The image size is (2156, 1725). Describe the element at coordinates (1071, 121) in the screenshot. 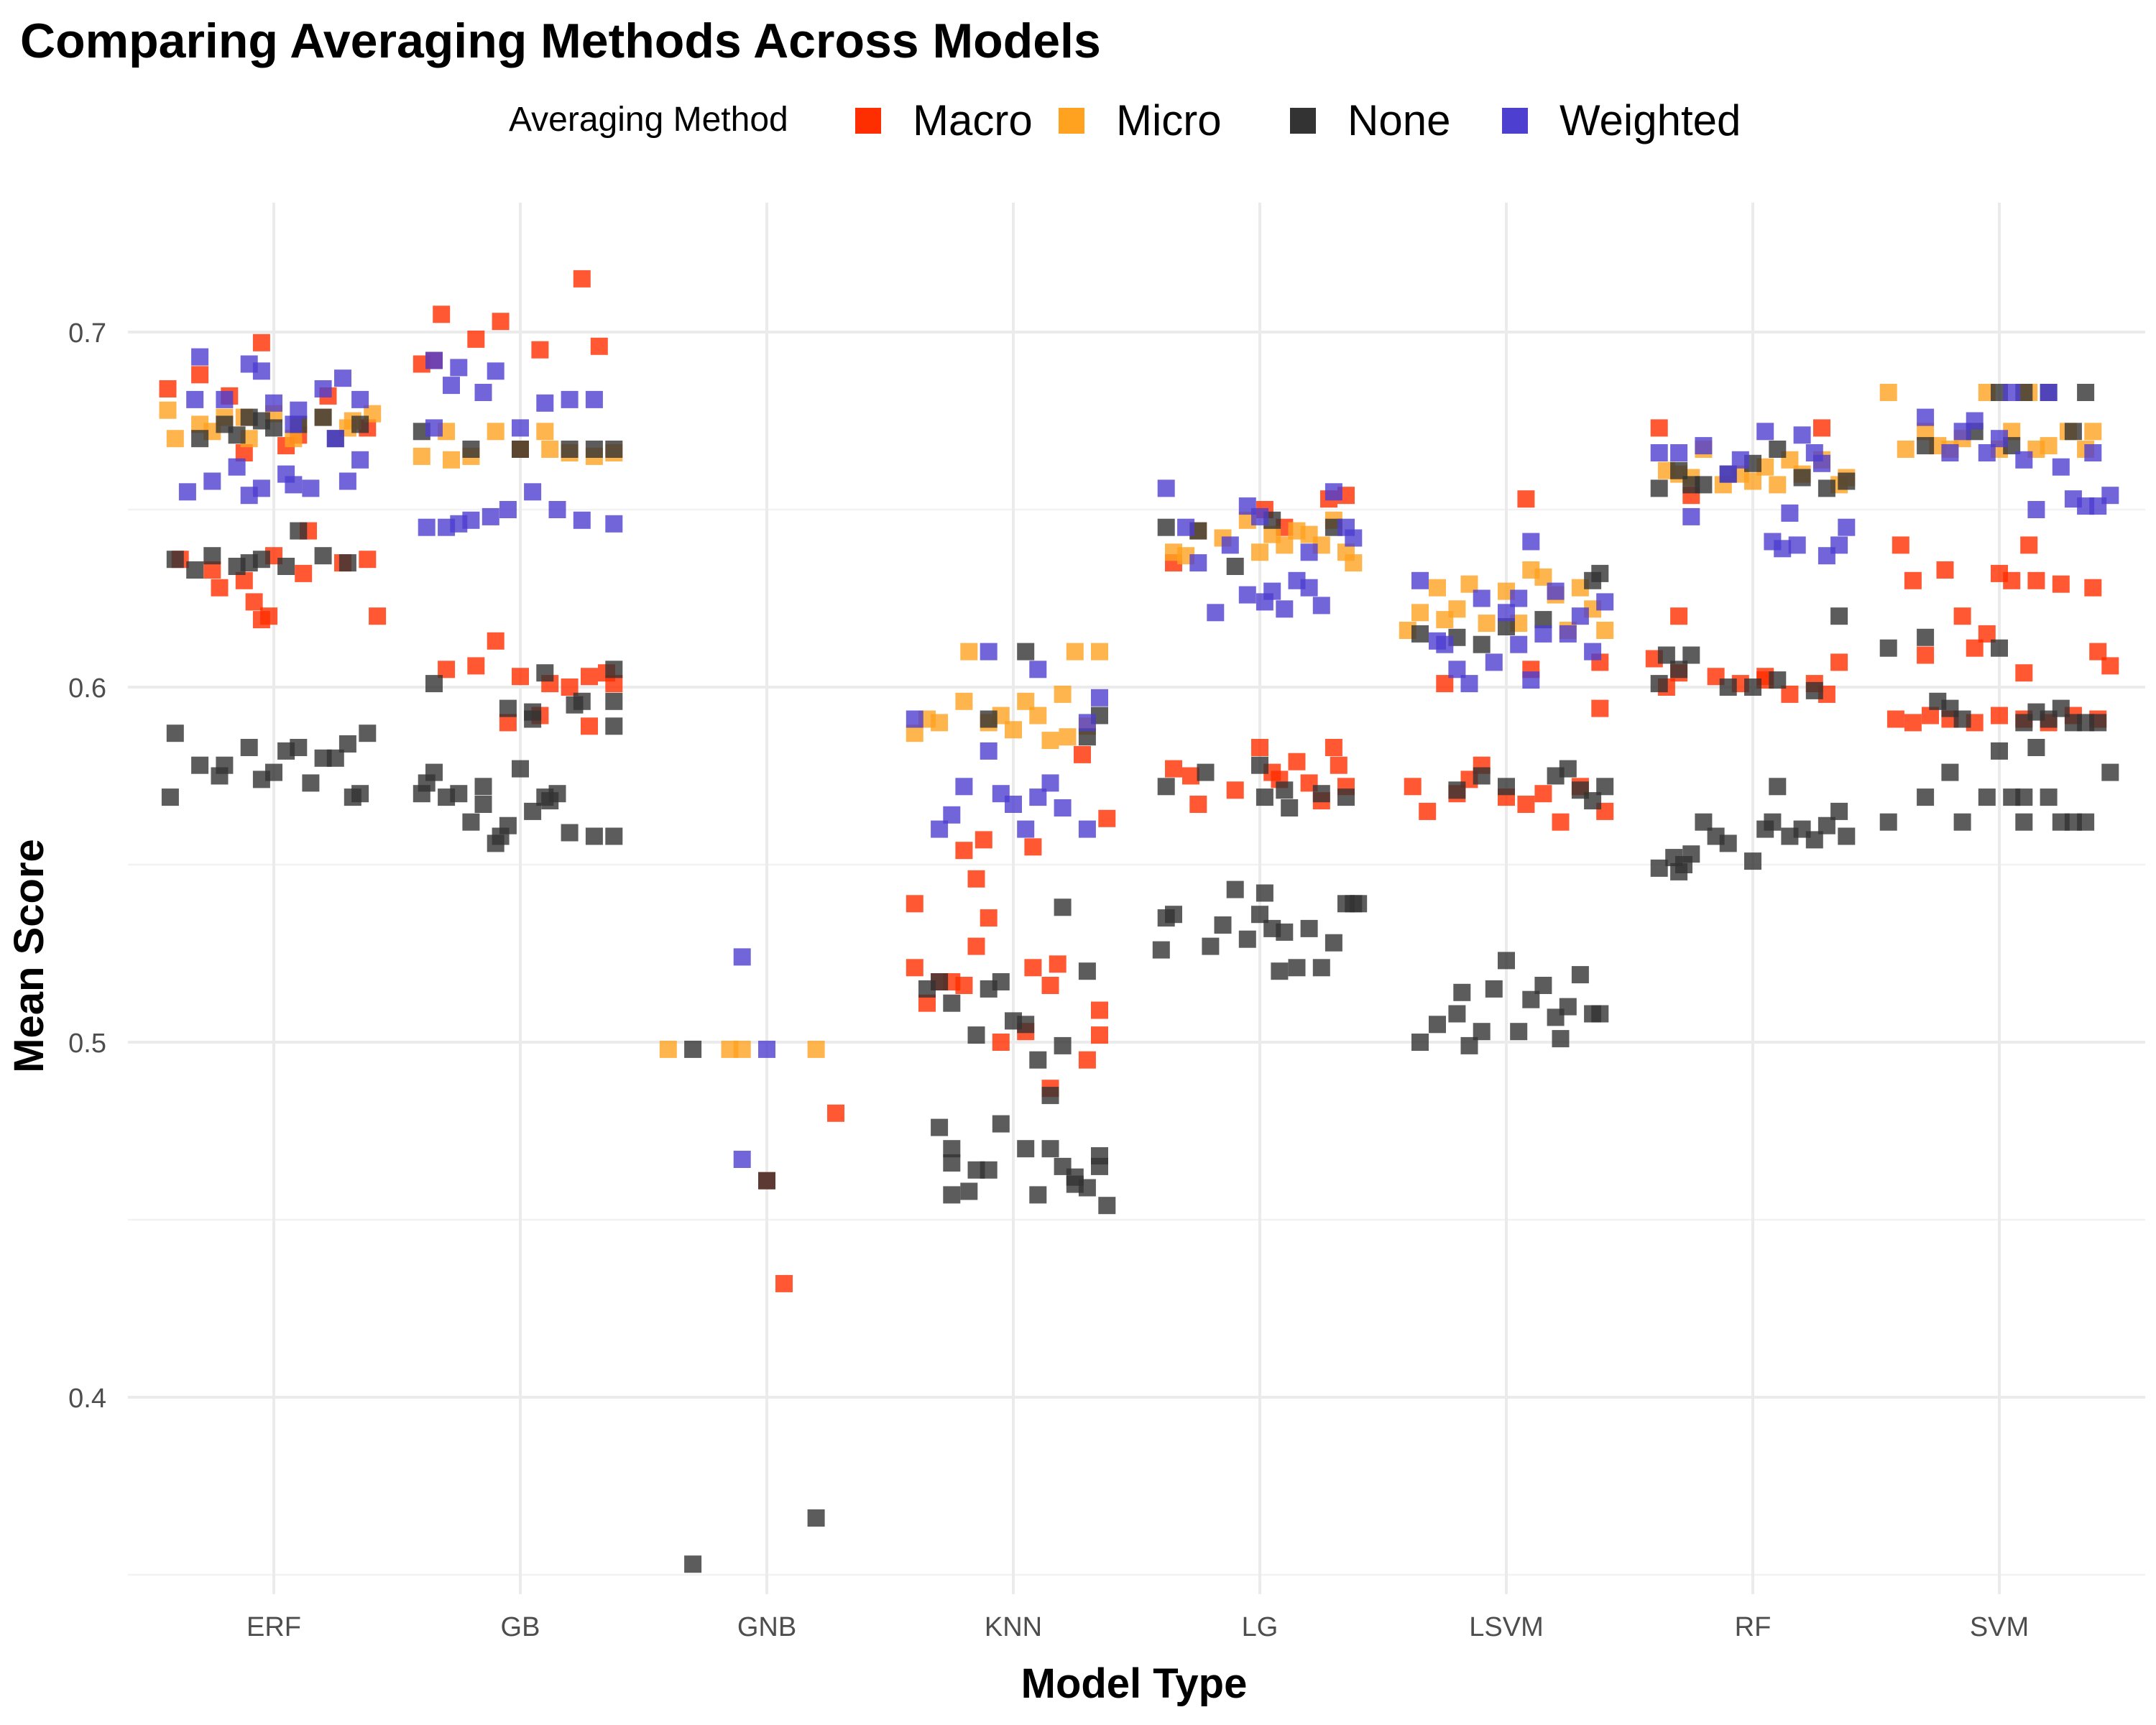

I see `legend-key-micro` at that location.